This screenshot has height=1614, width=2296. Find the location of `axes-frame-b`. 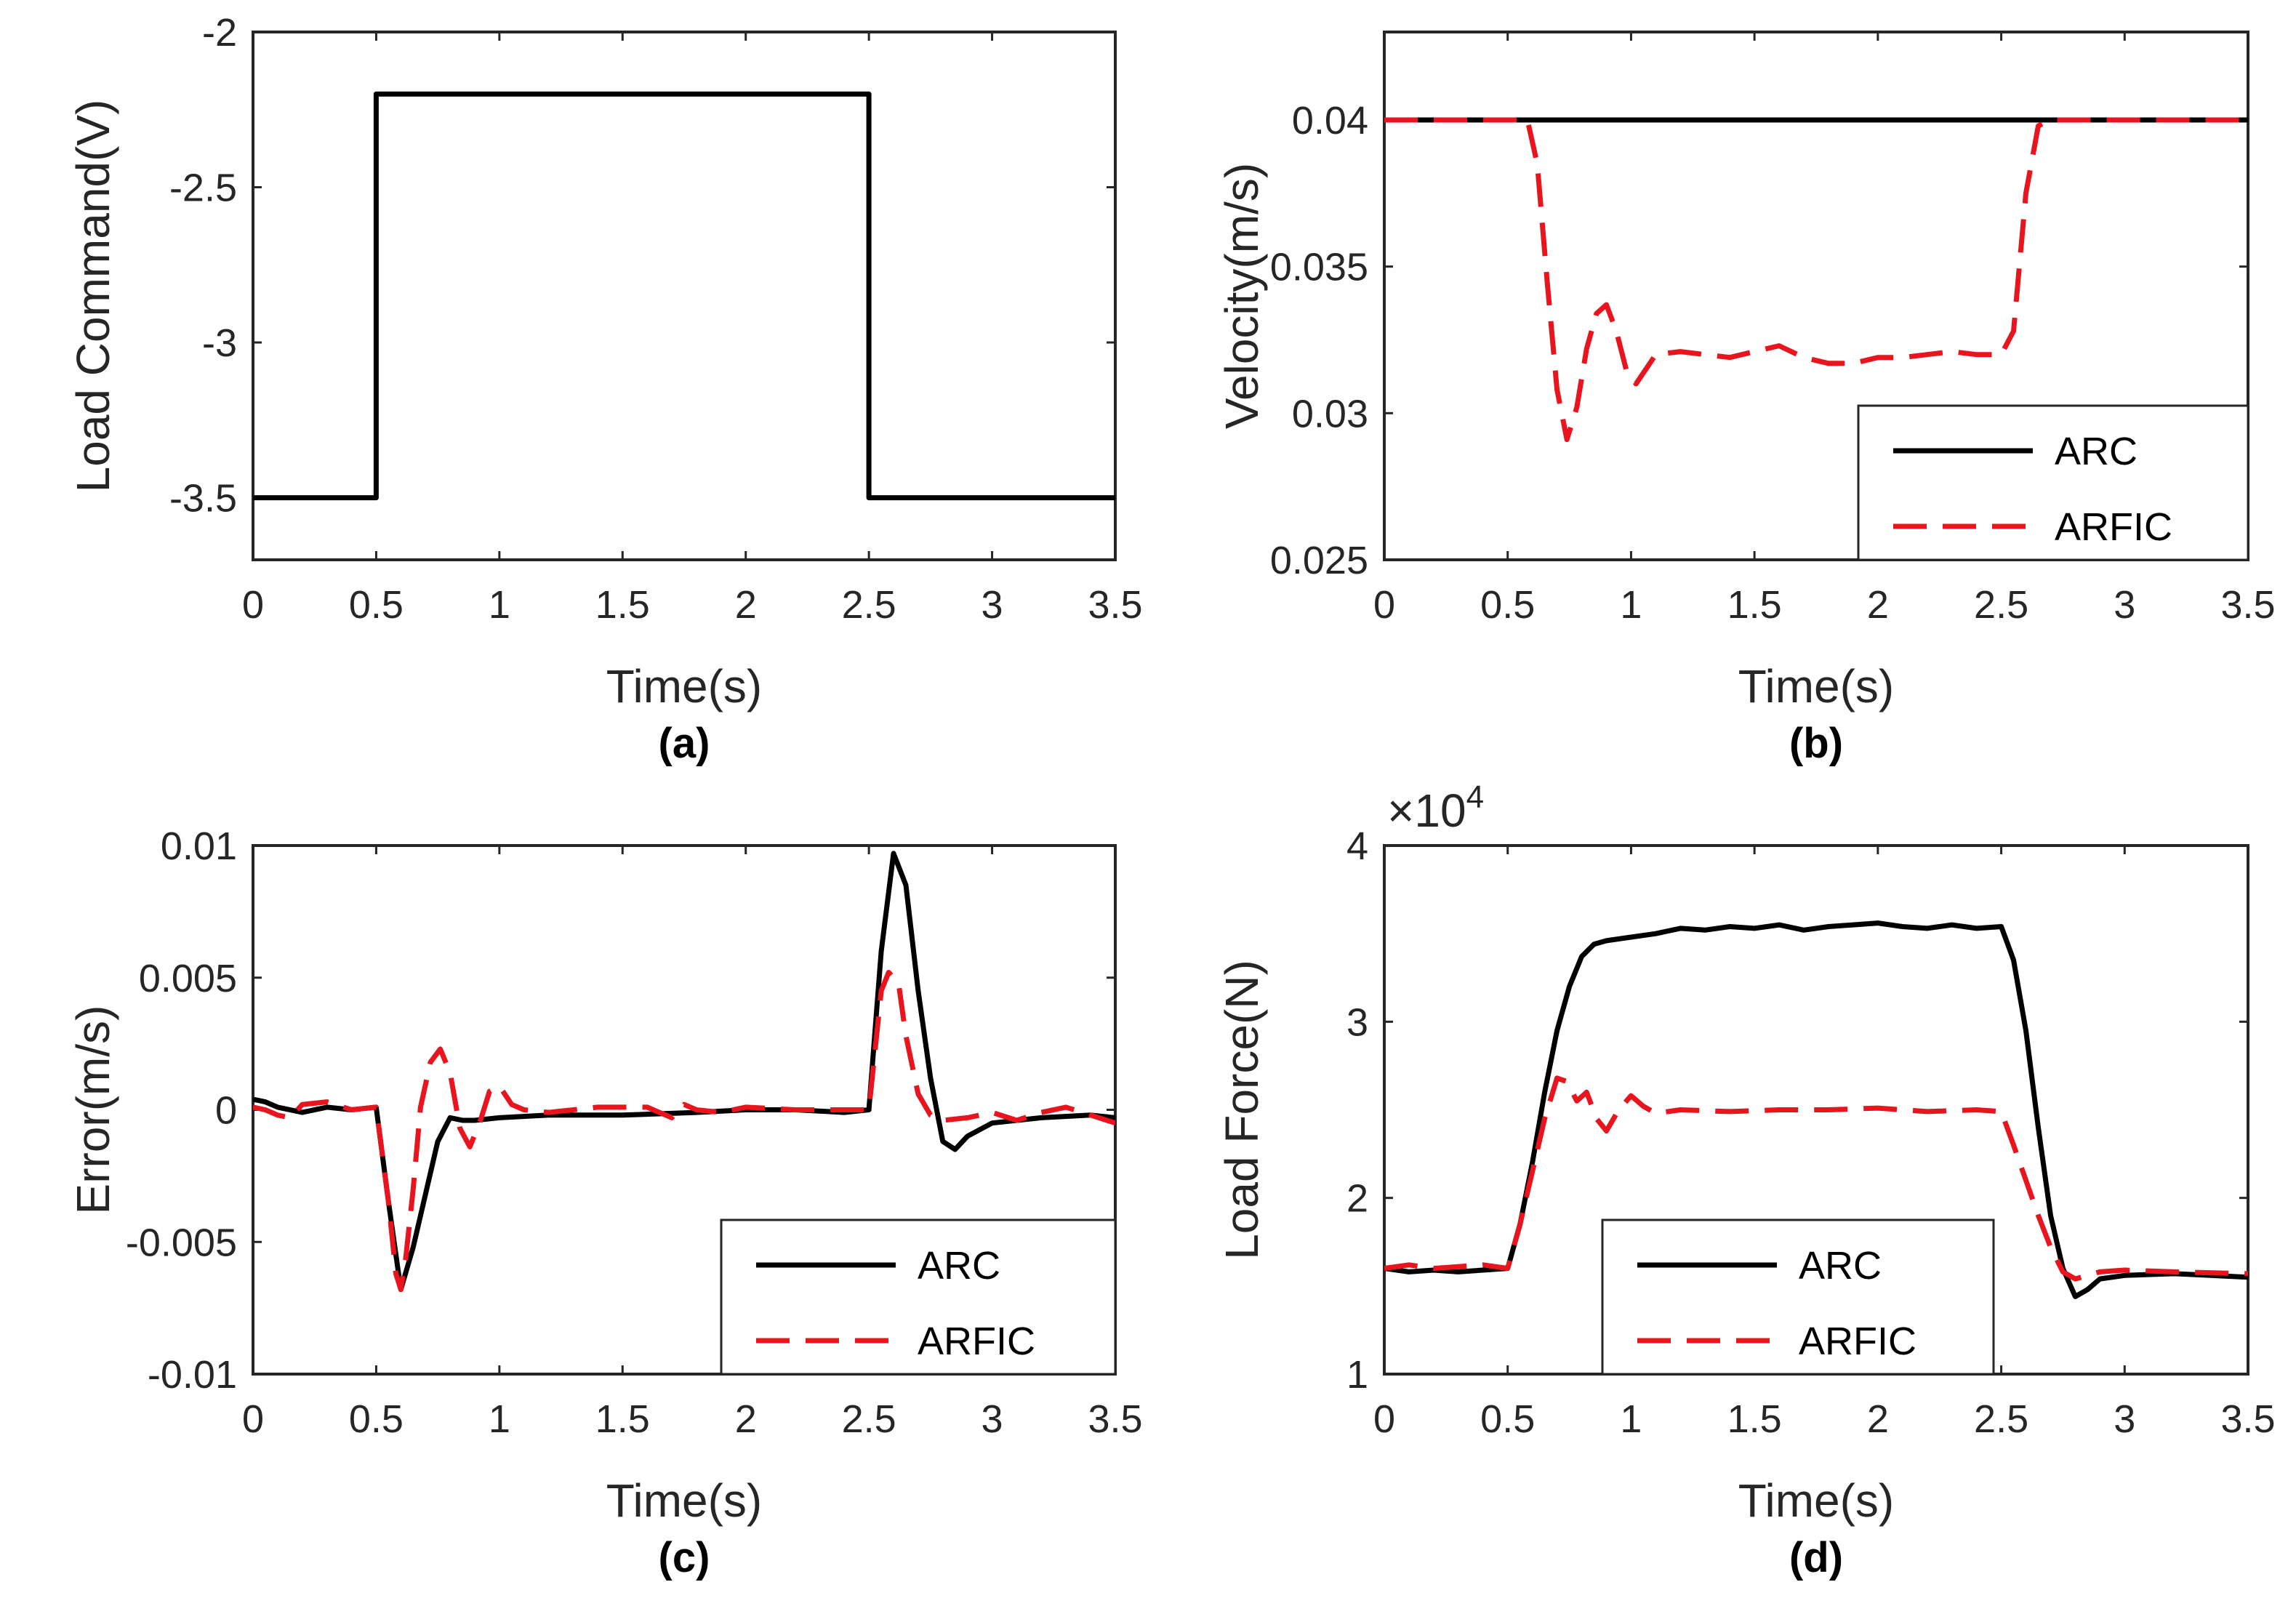

axes-frame-b is located at coordinates (1816, 296).